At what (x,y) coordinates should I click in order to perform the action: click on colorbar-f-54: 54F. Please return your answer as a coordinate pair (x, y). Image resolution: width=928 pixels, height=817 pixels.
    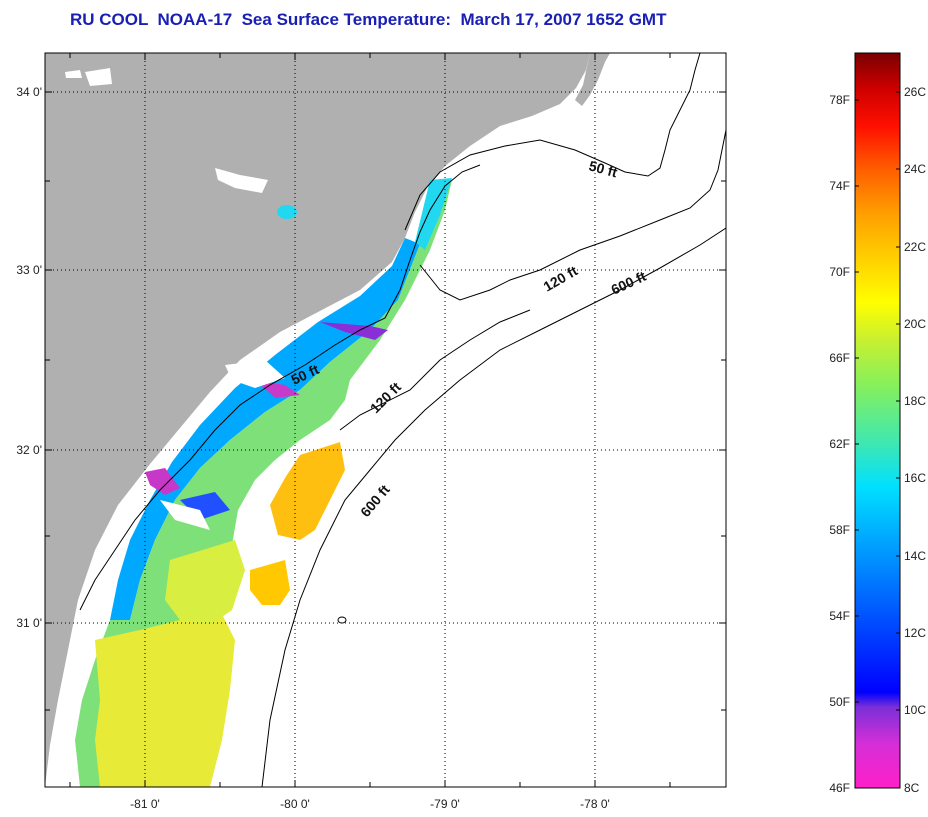
    Looking at the image, I should click on (839, 616).